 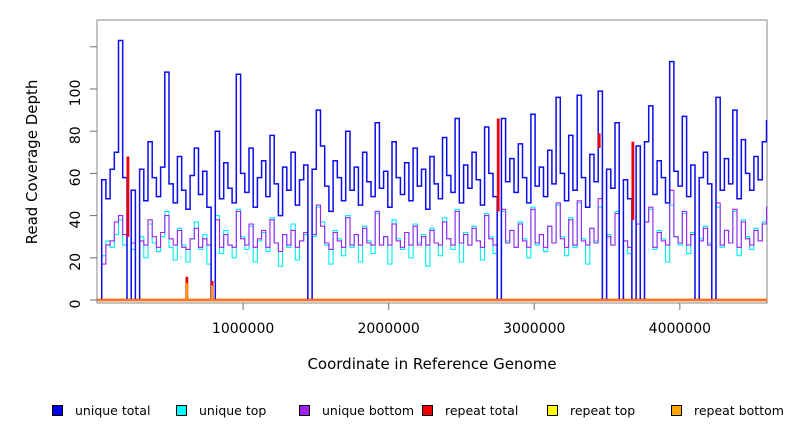 I want to click on legend-label-repeat-bottom: repeat bottom, so click(x=739, y=410).